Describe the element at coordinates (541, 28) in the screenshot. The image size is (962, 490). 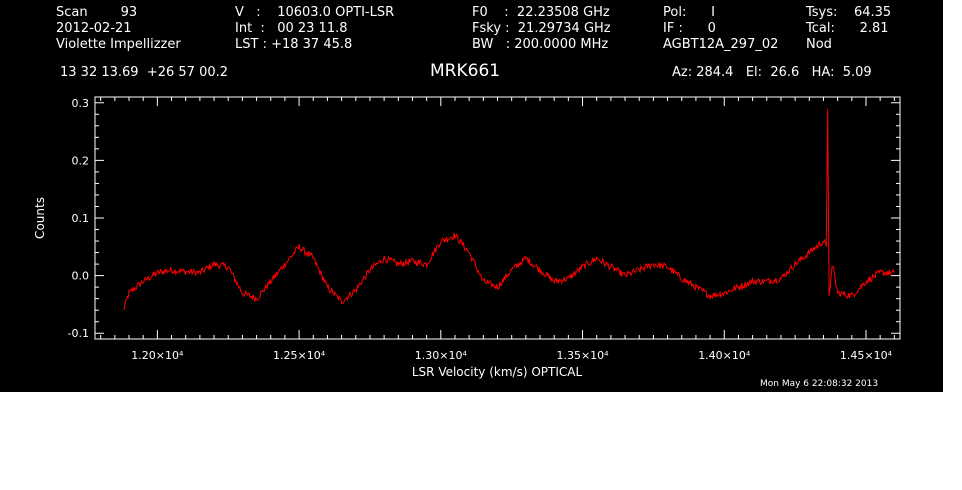
I see `header-fsky: Fsky : 21.29734 GHz` at that location.